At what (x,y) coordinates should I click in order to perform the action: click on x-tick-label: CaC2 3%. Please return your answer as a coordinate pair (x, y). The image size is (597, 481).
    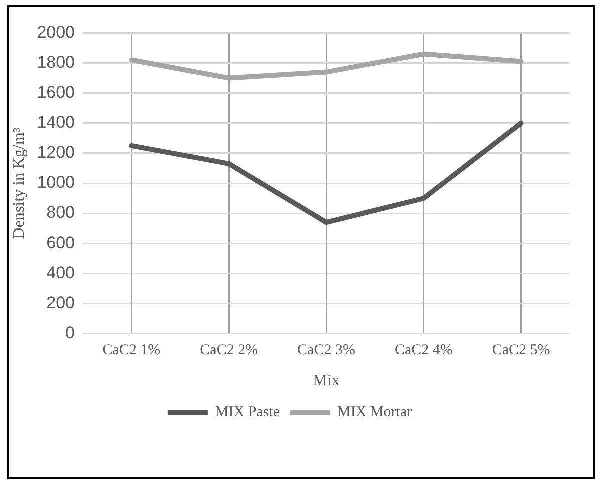
    Looking at the image, I should click on (327, 350).